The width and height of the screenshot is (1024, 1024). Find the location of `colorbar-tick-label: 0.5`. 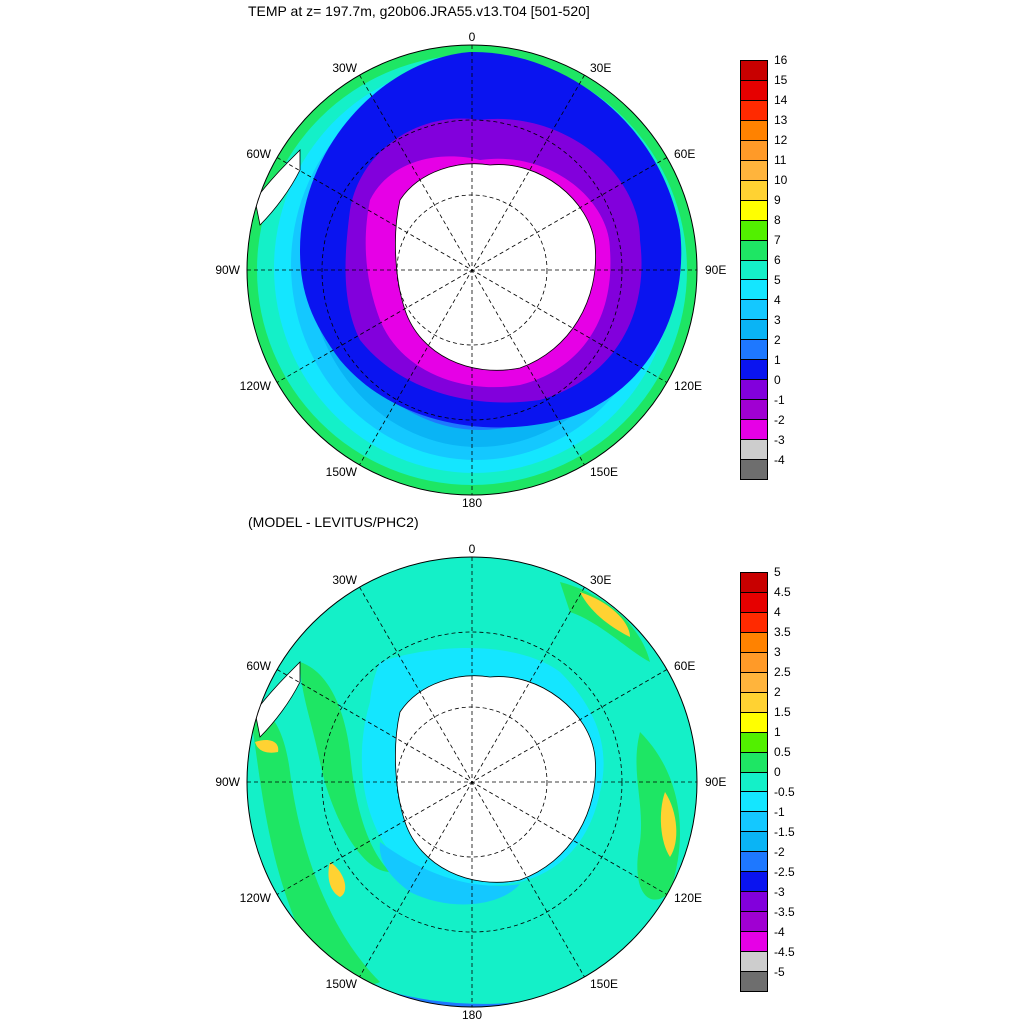

colorbar-tick-label: 0.5 is located at coordinates (782, 752).